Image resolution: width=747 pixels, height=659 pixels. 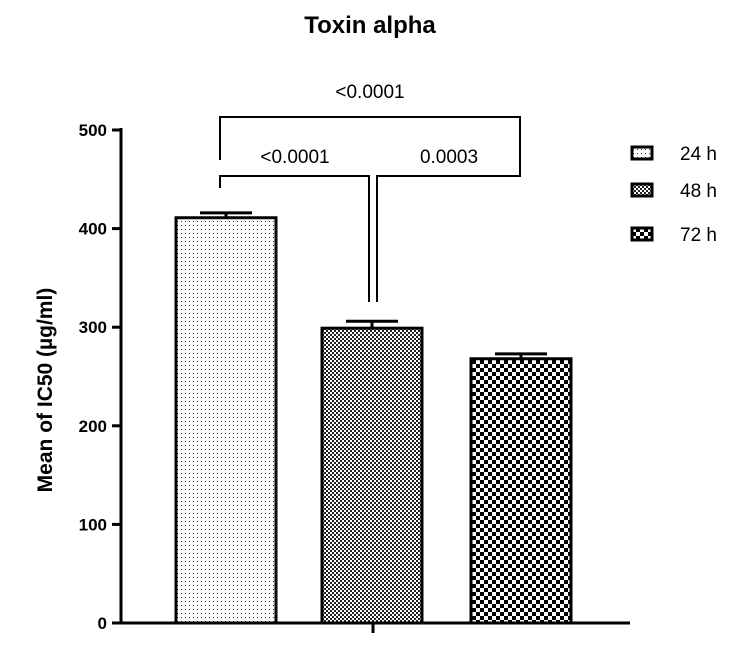 I want to click on y-tick-label: 0, so click(x=102, y=623).